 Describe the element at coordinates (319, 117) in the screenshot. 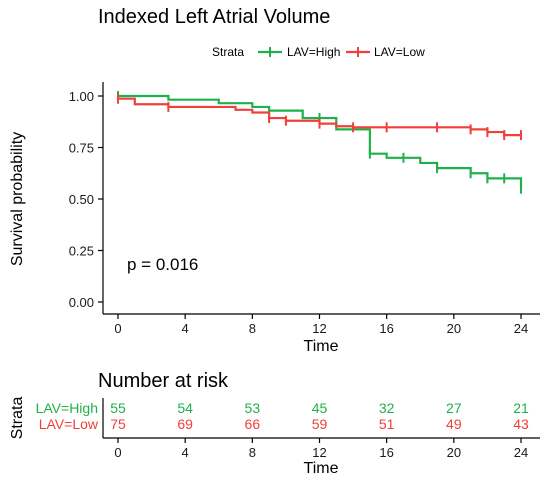

I see `series-line-lav-low` at that location.